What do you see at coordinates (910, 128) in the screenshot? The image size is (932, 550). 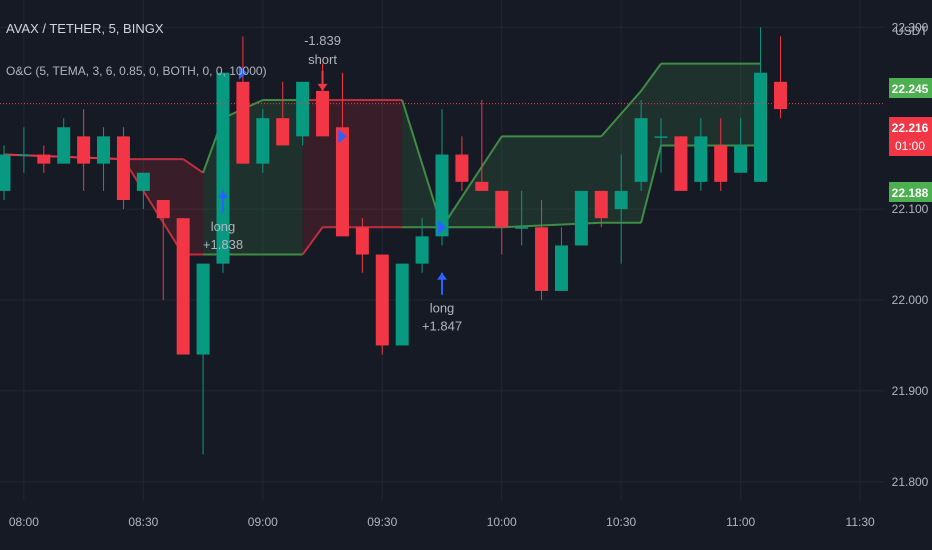 I see `price-tag-last-text: 22.216` at bounding box center [910, 128].